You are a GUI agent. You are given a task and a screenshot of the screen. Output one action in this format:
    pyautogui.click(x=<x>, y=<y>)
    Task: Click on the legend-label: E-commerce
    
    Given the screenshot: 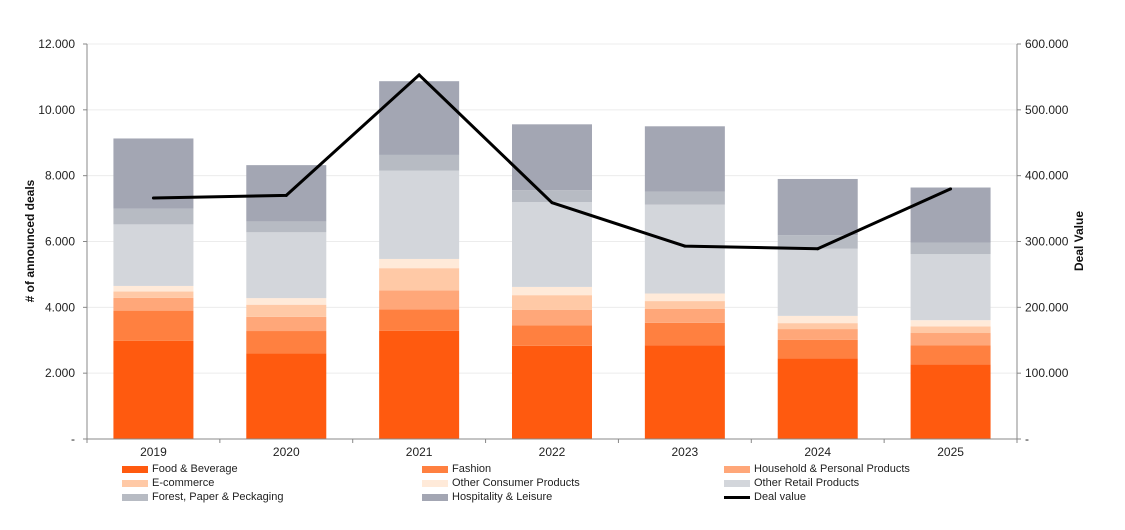 What is the action you would take?
    pyautogui.click(x=183, y=483)
    